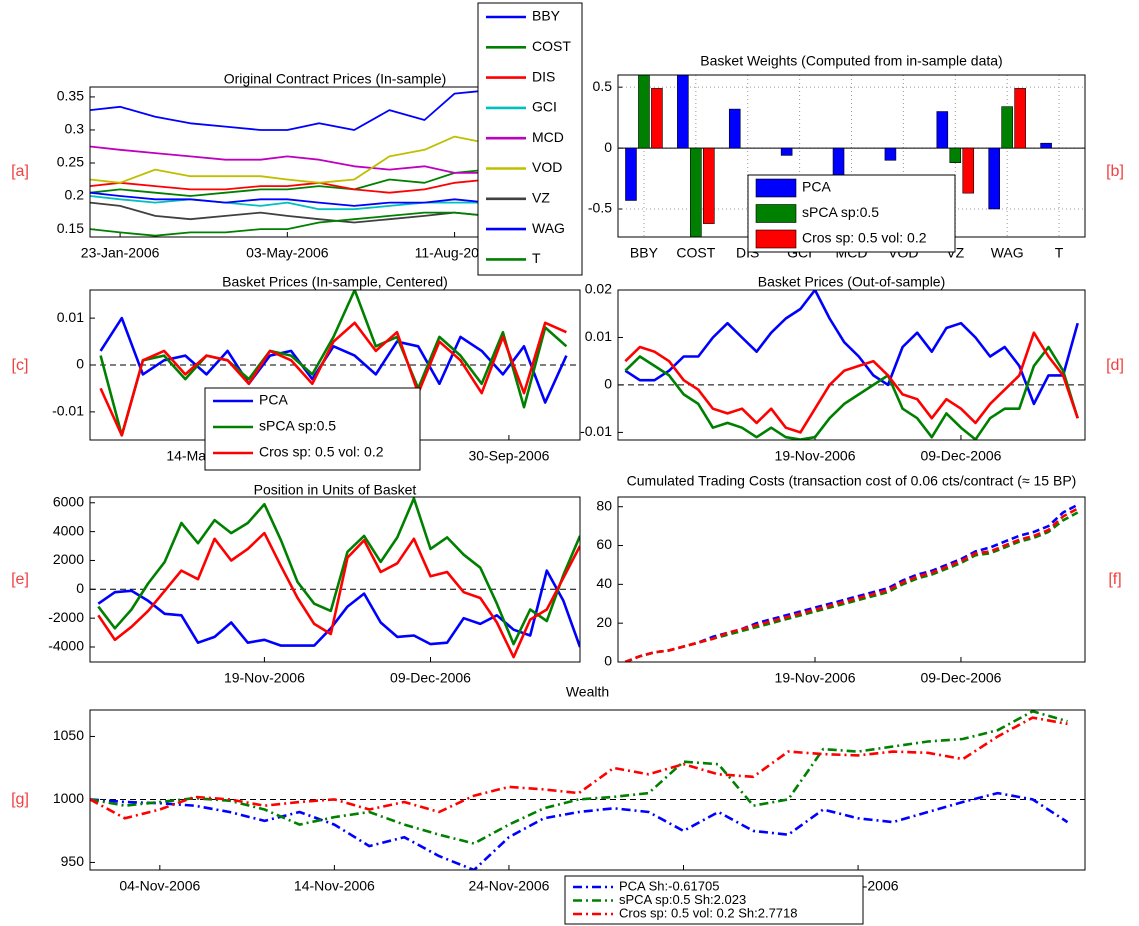 The image size is (1139, 926). I want to click on legend-label: VZ, so click(541, 198).